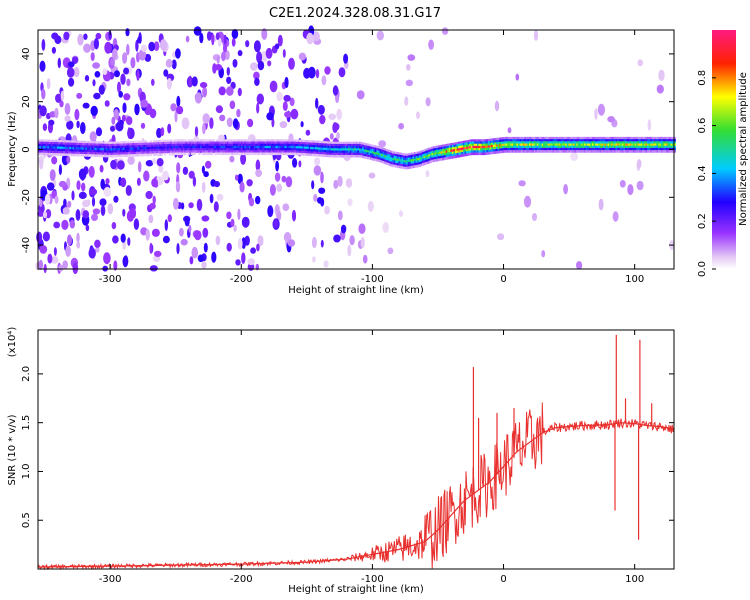  What do you see at coordinates (562, 437) in the screenshot?
I see `snr-spikes` at bounding box center [562, 437].